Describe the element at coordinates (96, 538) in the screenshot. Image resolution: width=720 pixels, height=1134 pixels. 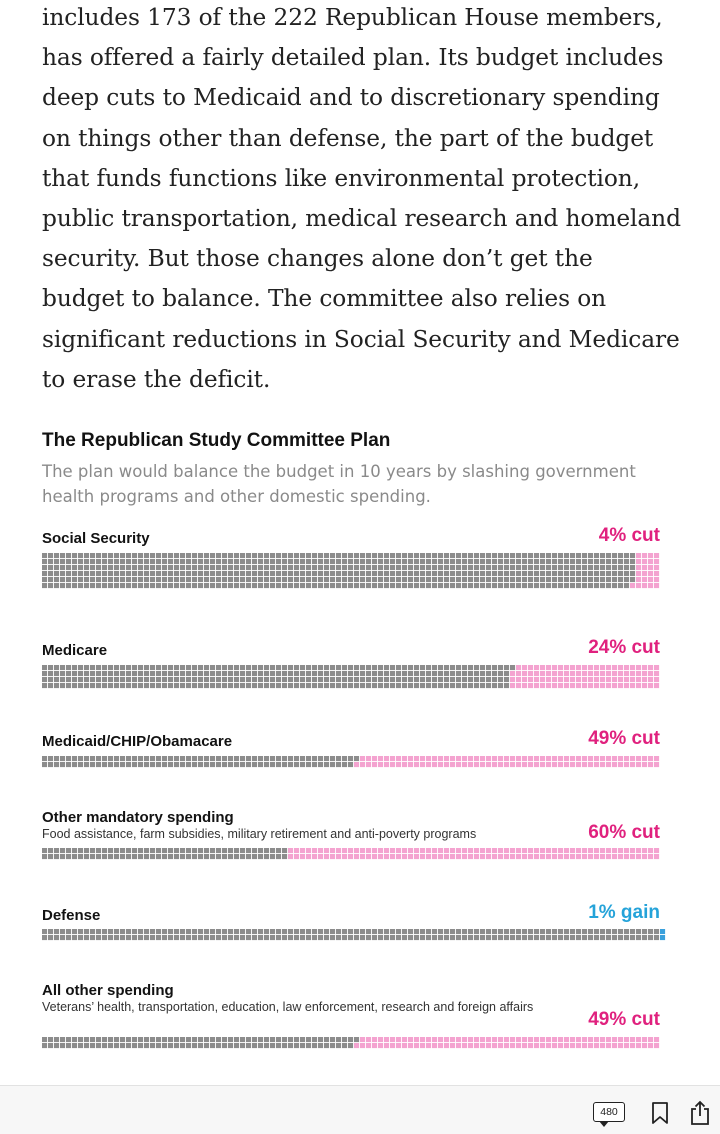
I see `series-label: Social Security` at that location.